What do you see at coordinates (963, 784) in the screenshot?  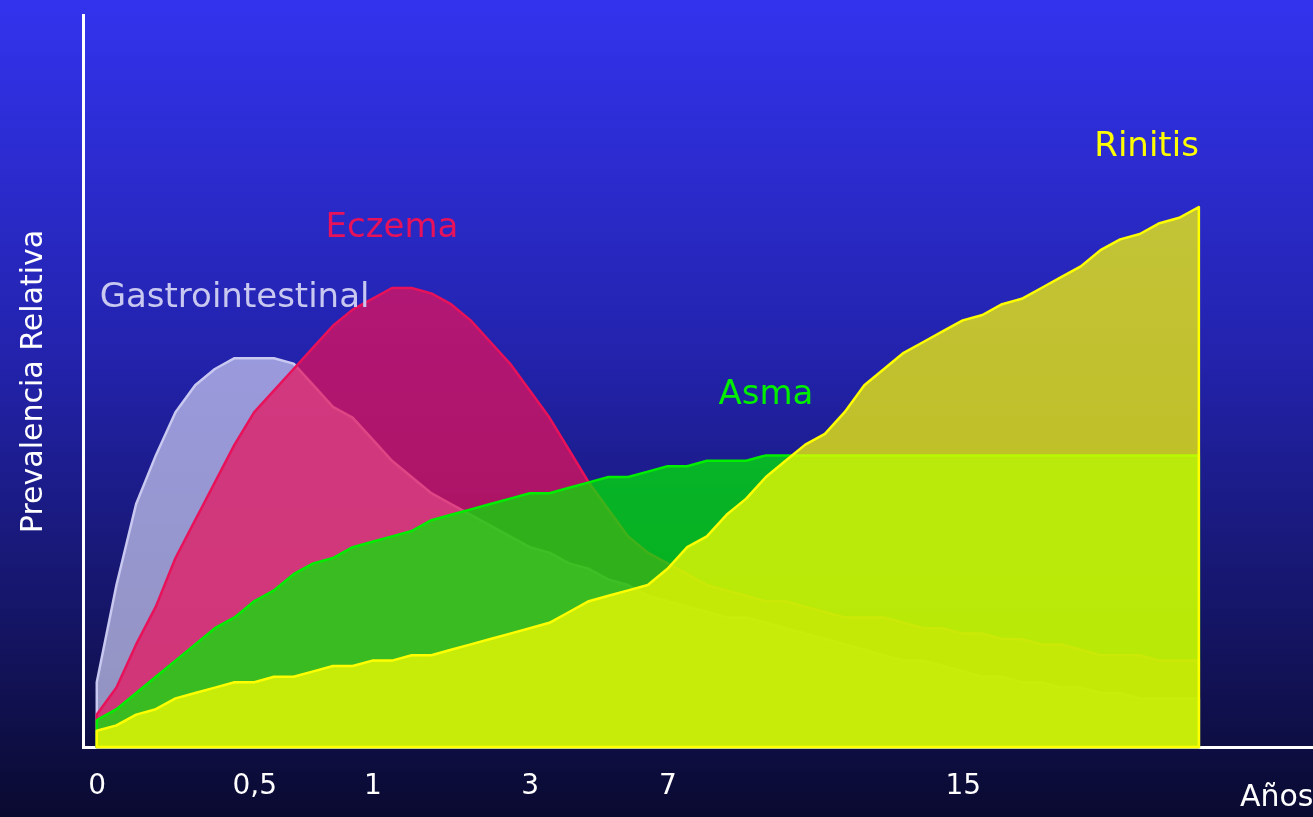 I see `x-tick-label: 15` at bounding box center [963, 784].